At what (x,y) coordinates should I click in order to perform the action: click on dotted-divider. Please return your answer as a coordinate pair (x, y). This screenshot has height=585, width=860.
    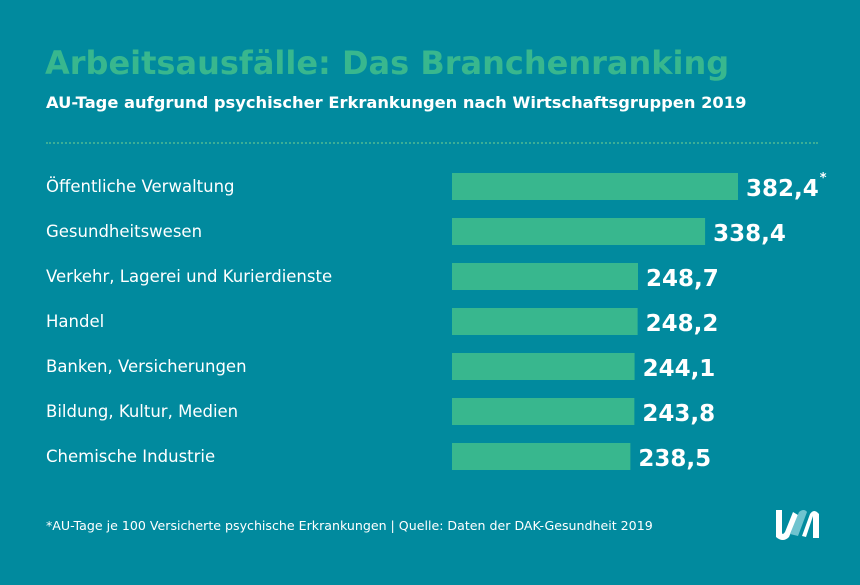
    Looking at the image, I should click on (432, 143).